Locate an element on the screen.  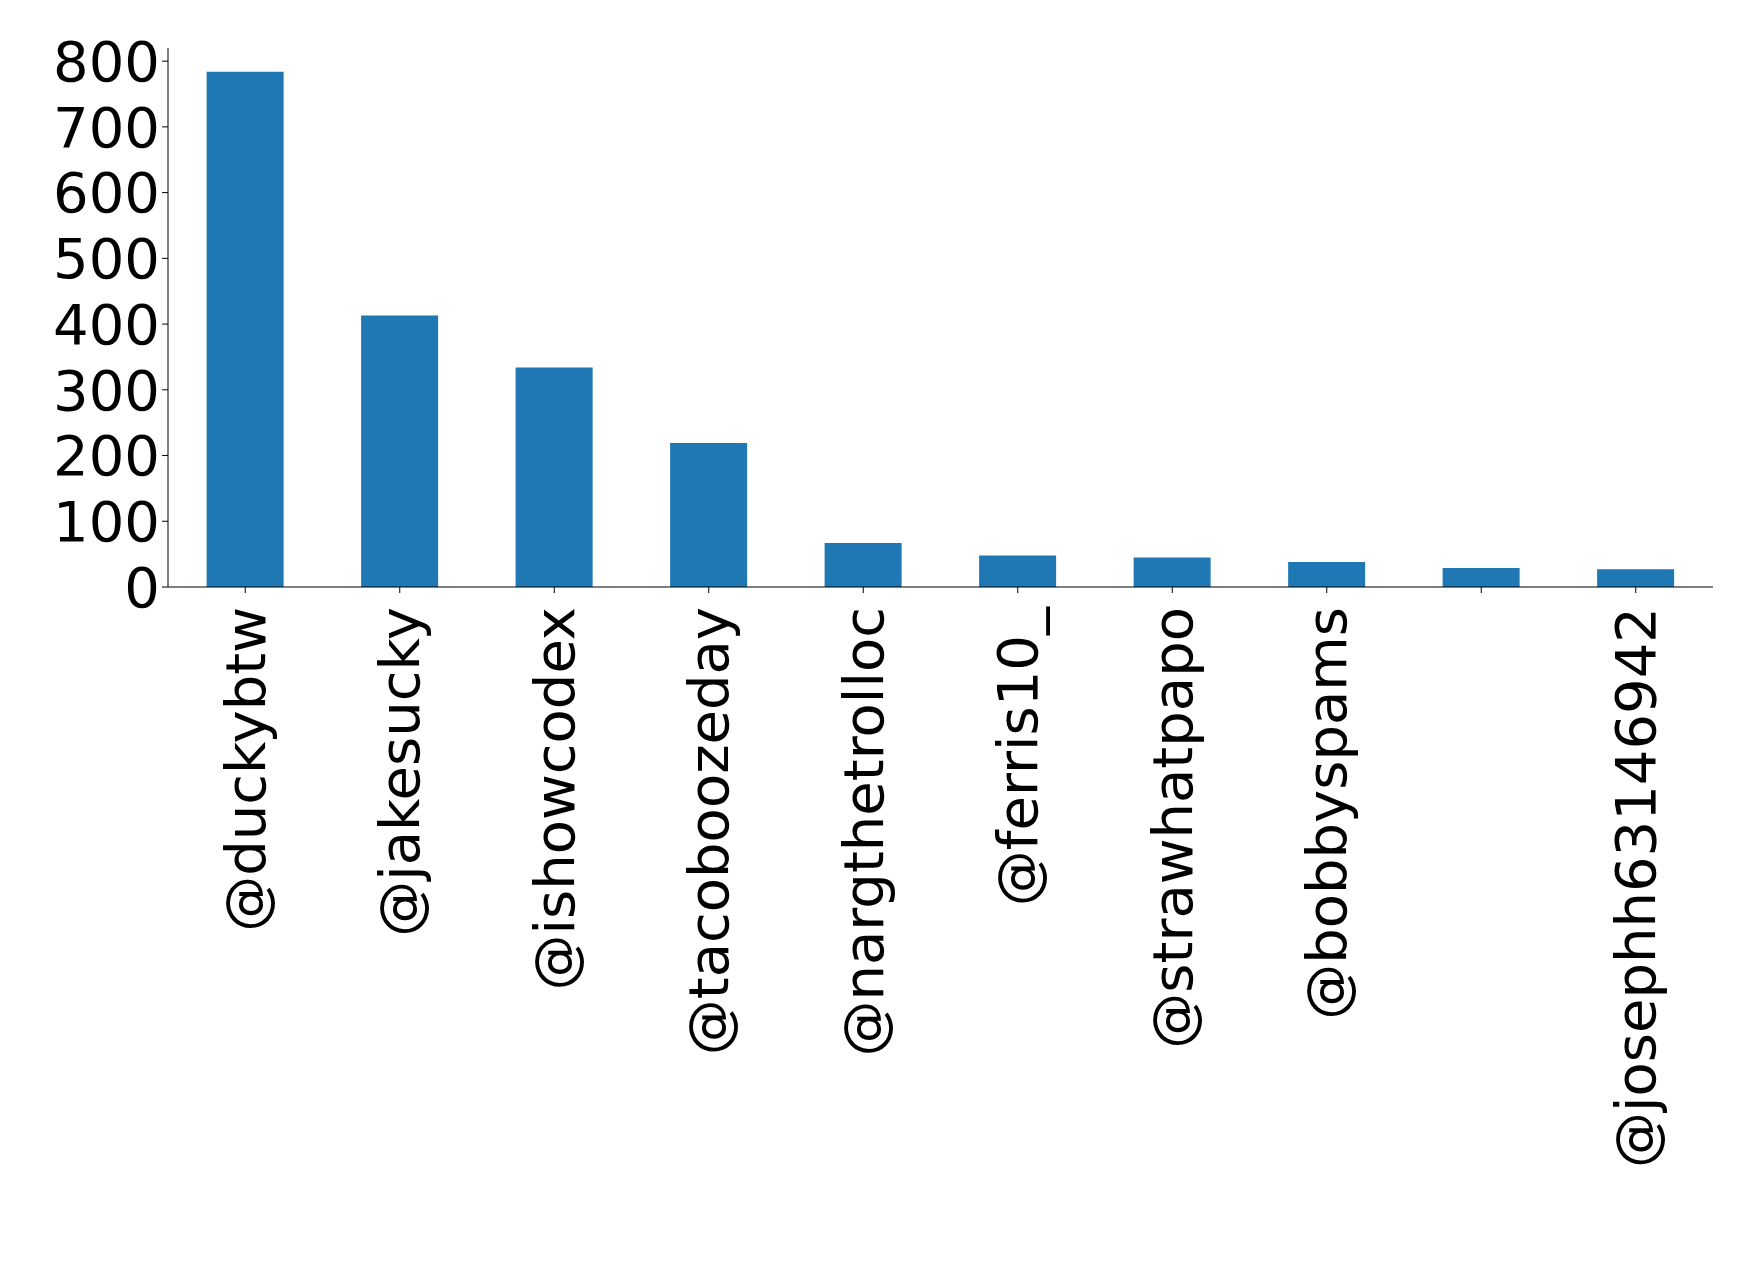
y-tick-label: 0 is located at coordinates (142, 587).